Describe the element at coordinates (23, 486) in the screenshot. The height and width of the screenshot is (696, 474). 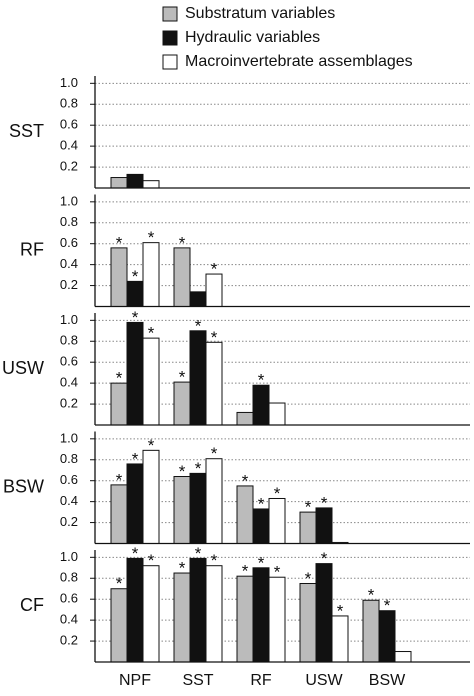
I see `row-label: BSW` at that location.